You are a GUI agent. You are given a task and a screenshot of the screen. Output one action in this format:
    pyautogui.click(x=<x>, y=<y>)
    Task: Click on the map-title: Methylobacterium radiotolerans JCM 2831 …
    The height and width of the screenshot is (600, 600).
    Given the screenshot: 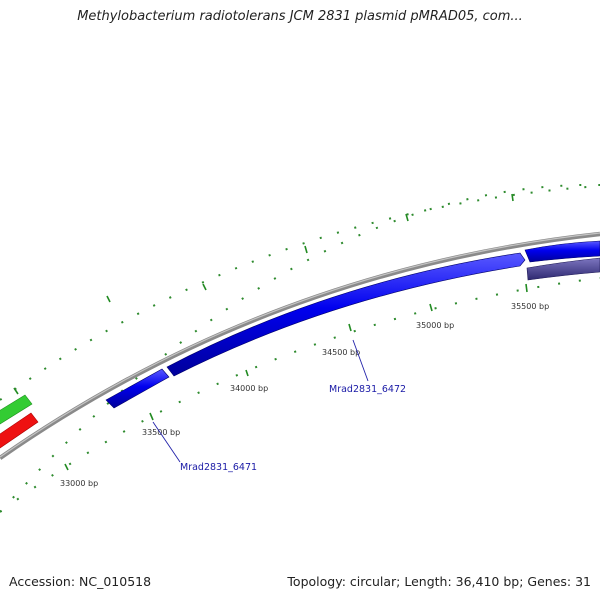 What is the action you would take?
    pyautogui.click(x=300, y=16)
    